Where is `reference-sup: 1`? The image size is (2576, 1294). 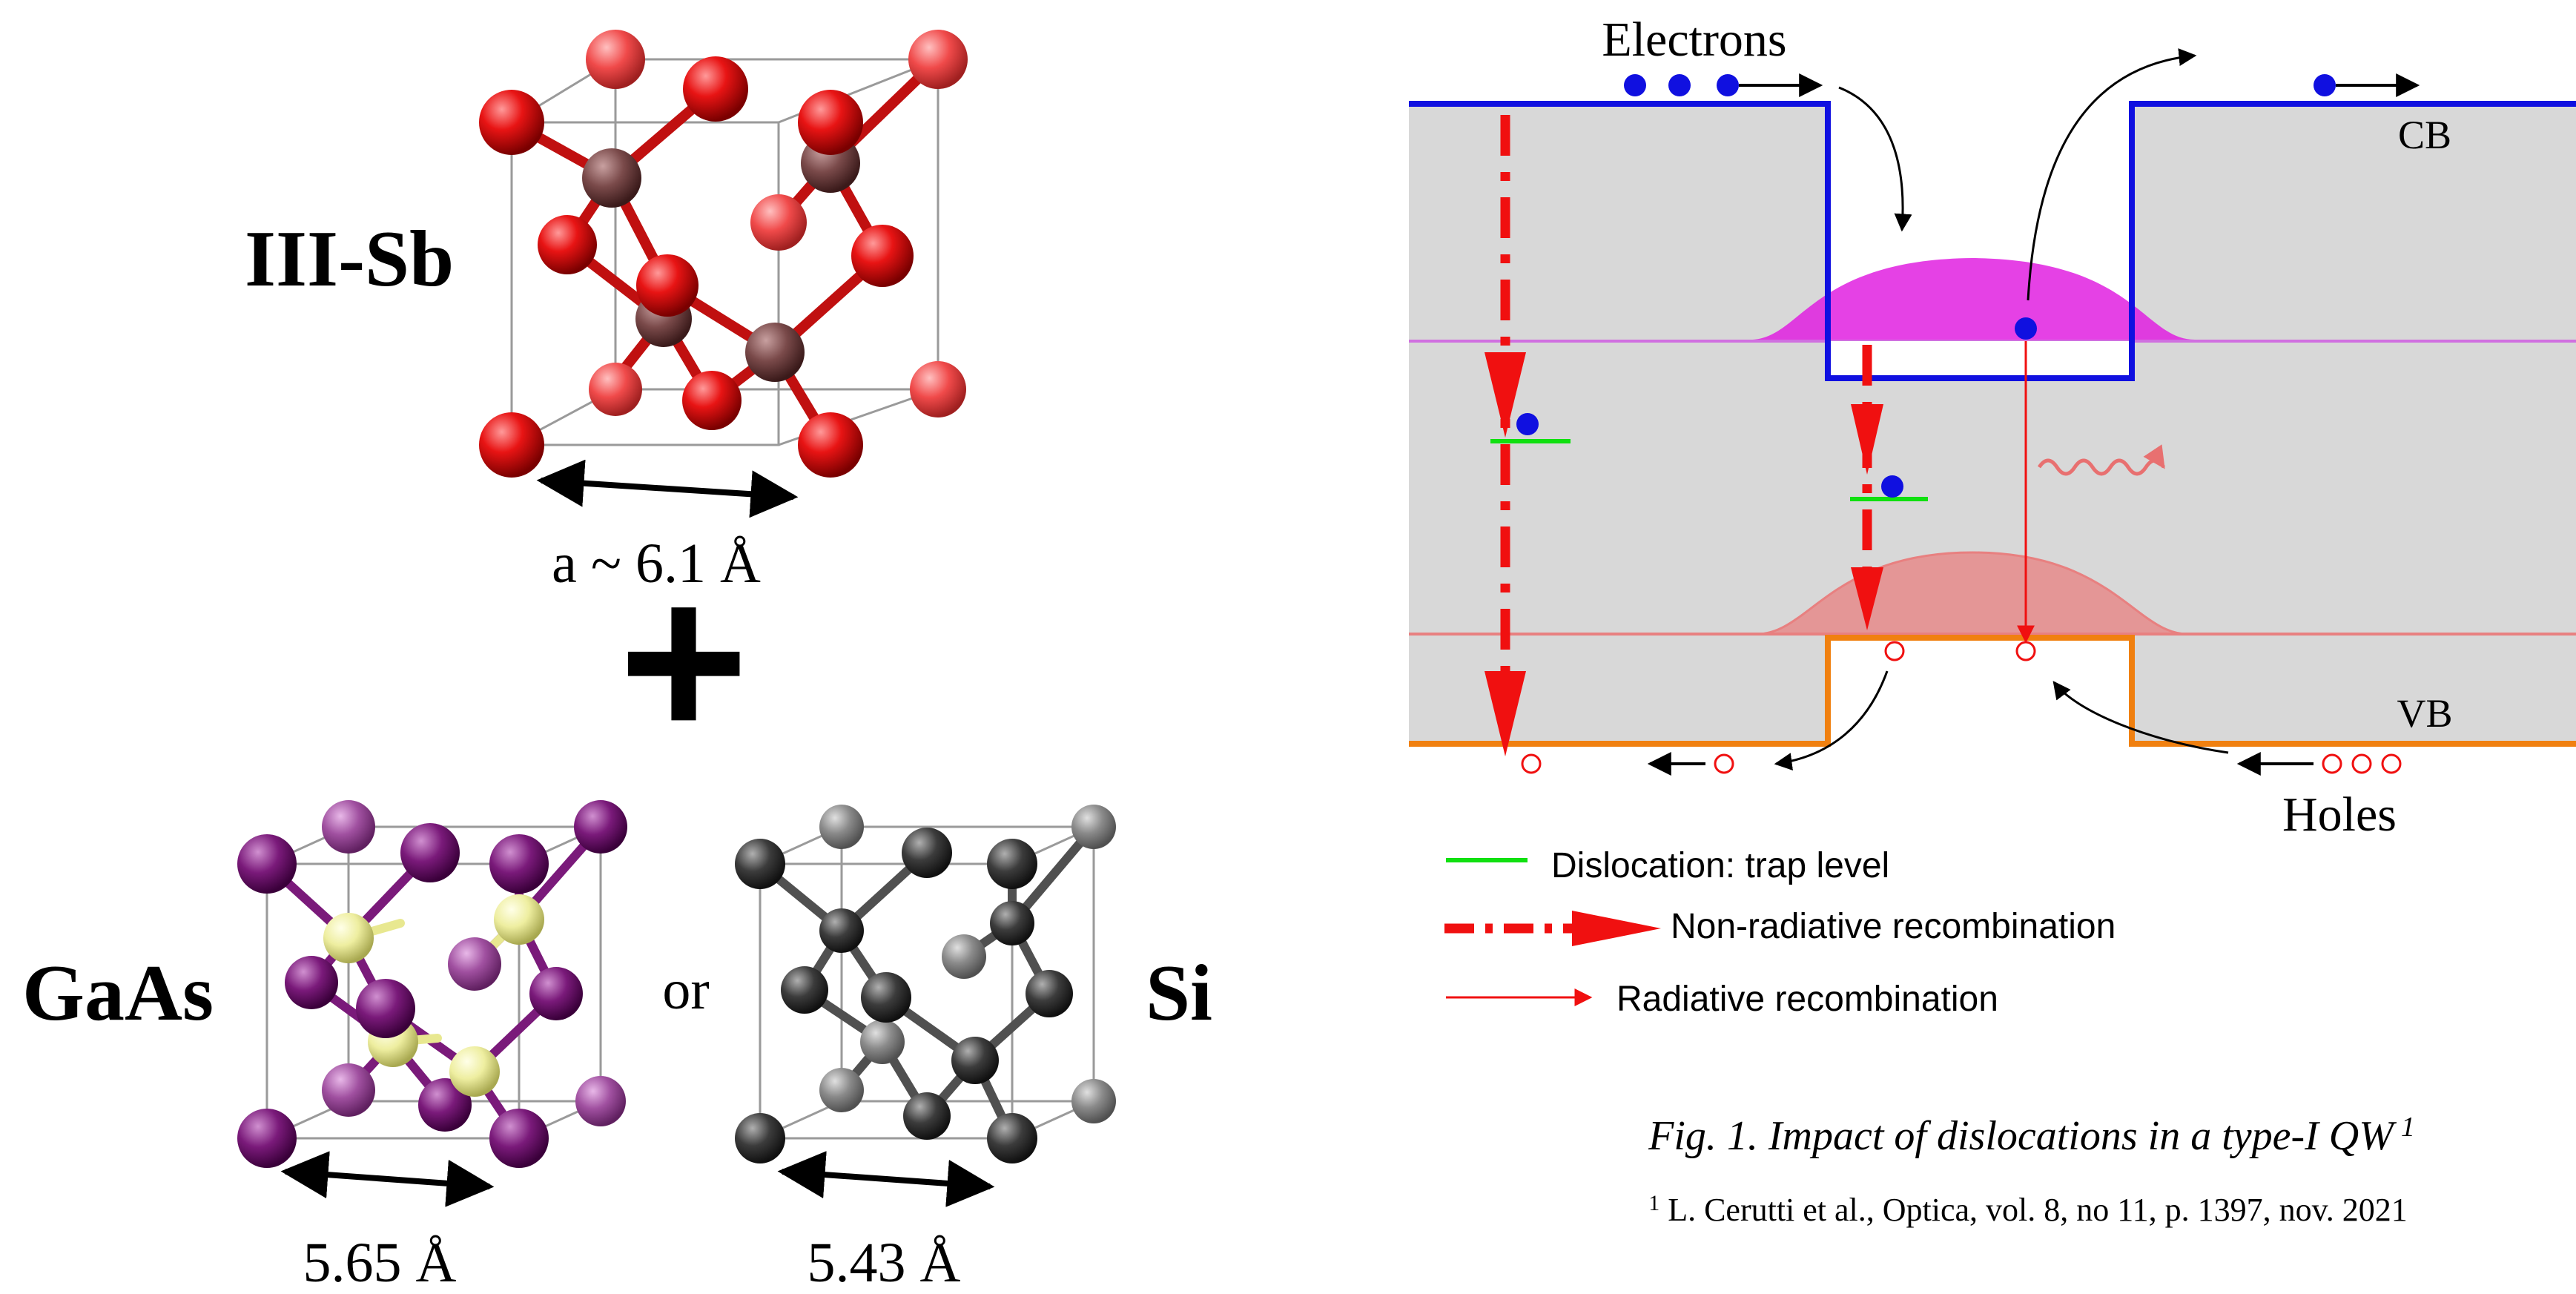 reference-sup: 1 is located at coordinates (1653, 1203).